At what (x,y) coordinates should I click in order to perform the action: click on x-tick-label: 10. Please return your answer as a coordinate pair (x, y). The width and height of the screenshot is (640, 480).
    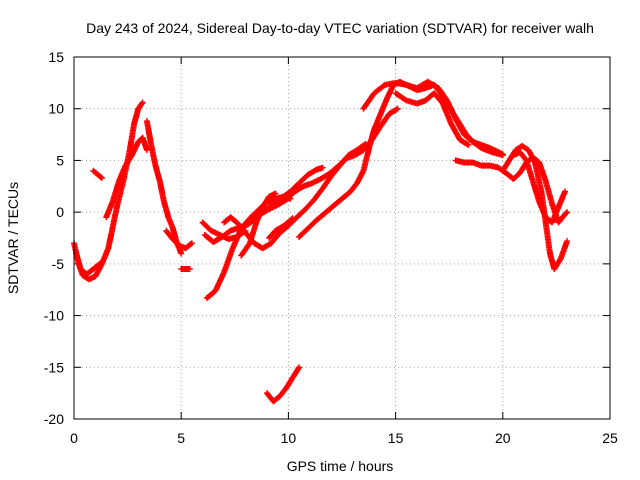
    Looking at the image, I should click on (289, 438).